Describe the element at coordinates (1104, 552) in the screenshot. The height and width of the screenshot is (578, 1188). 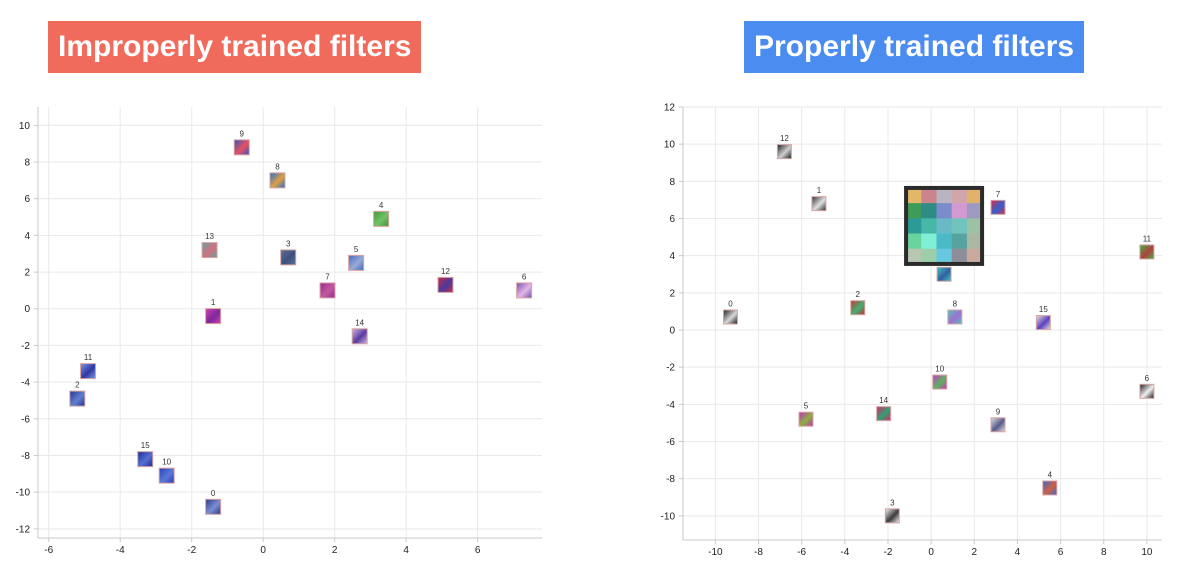
I see `x-tick-label: 8` at that location.